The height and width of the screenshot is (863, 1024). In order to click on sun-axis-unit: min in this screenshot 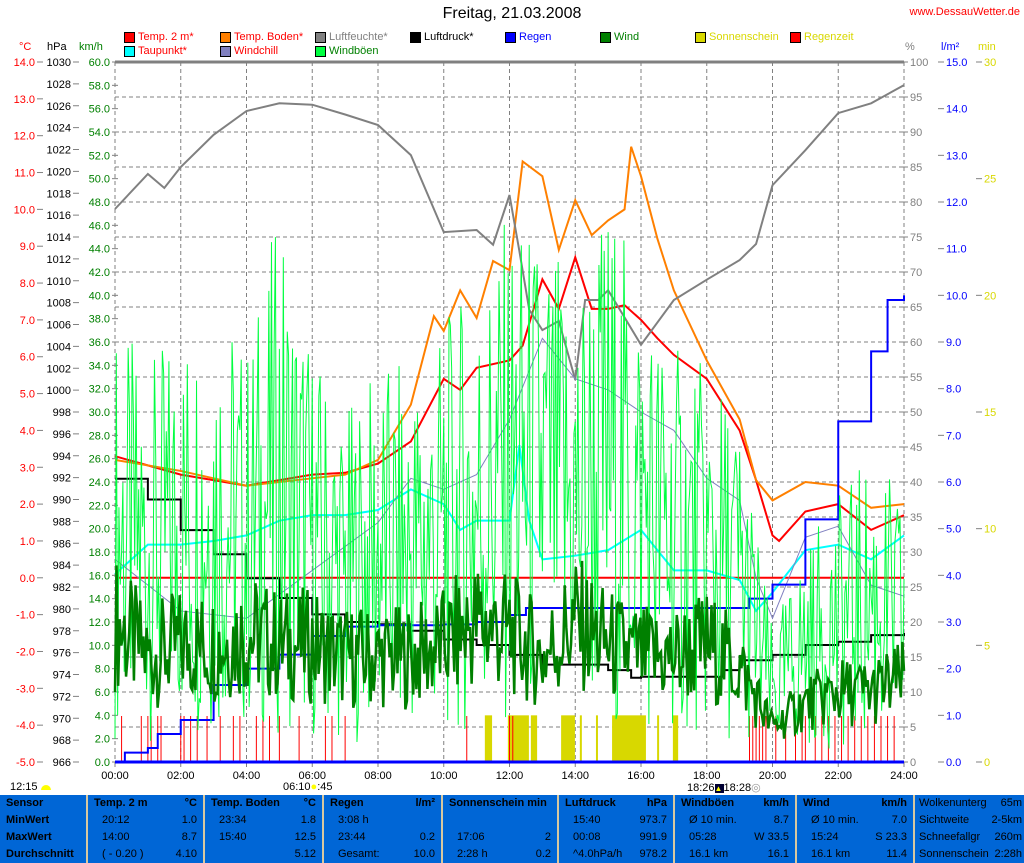, I will do `click(987, 47)`.